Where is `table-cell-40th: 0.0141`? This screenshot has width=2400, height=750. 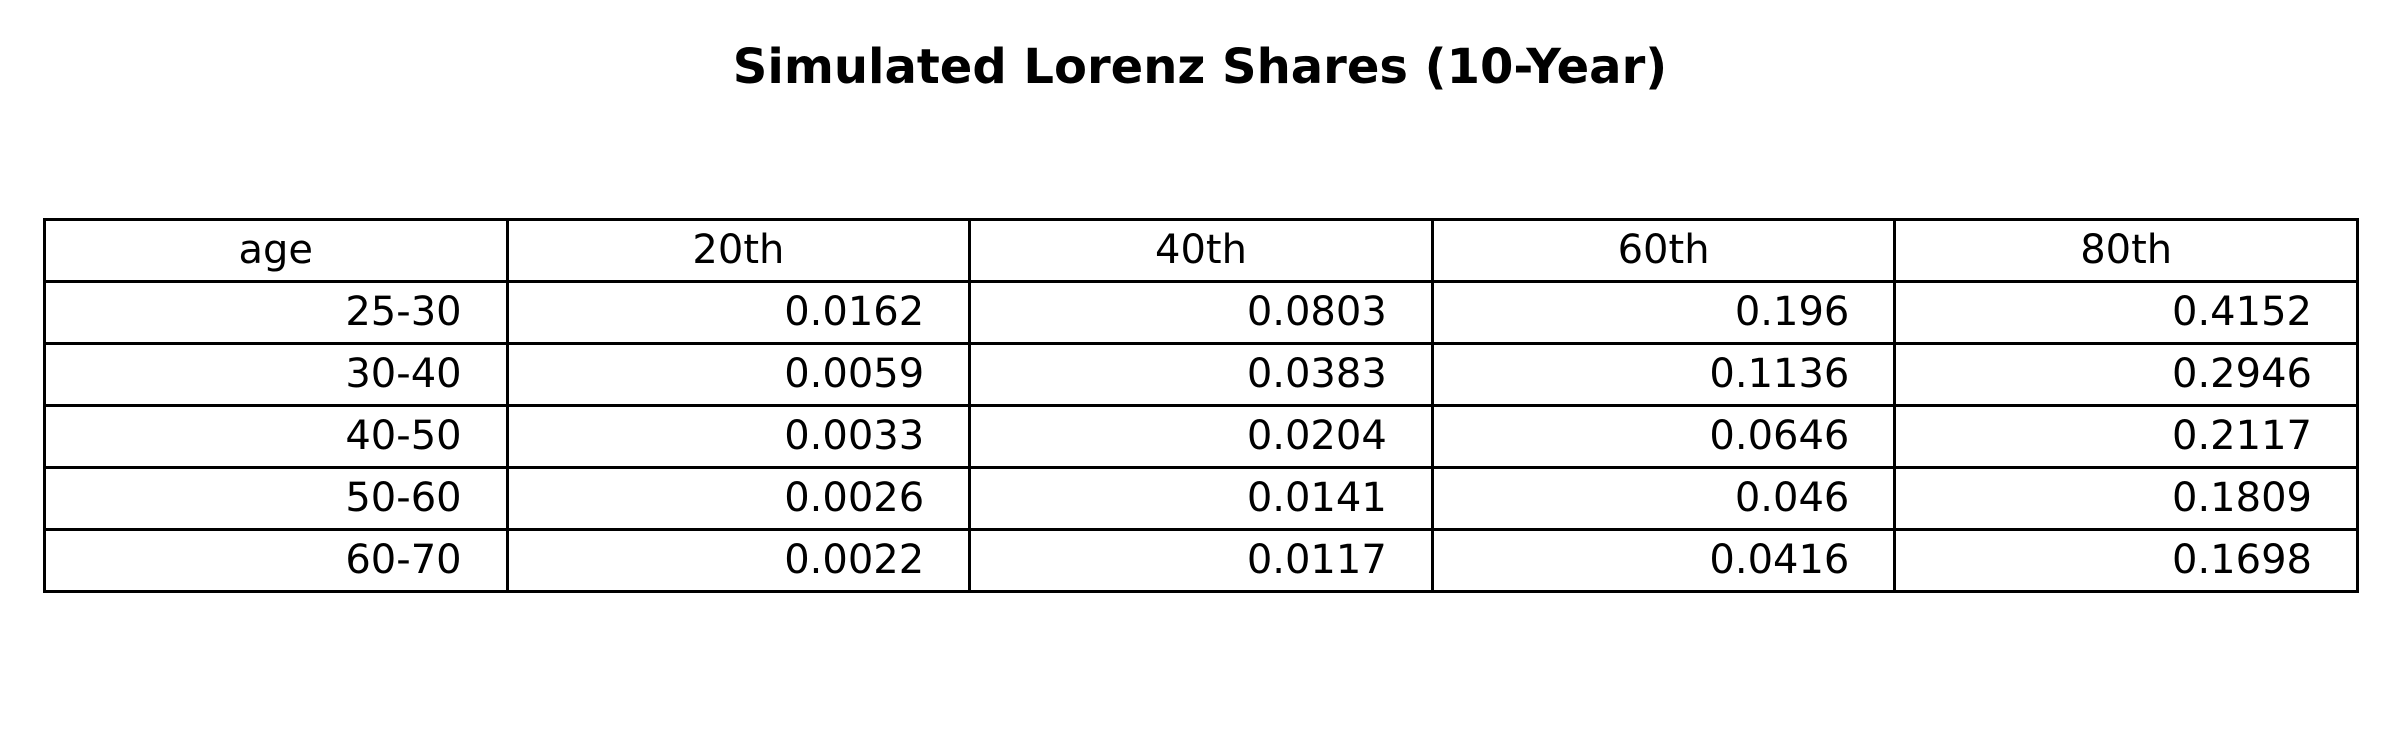 table-cell-40th: 0.0141 is located at coordinates (1201, 498).